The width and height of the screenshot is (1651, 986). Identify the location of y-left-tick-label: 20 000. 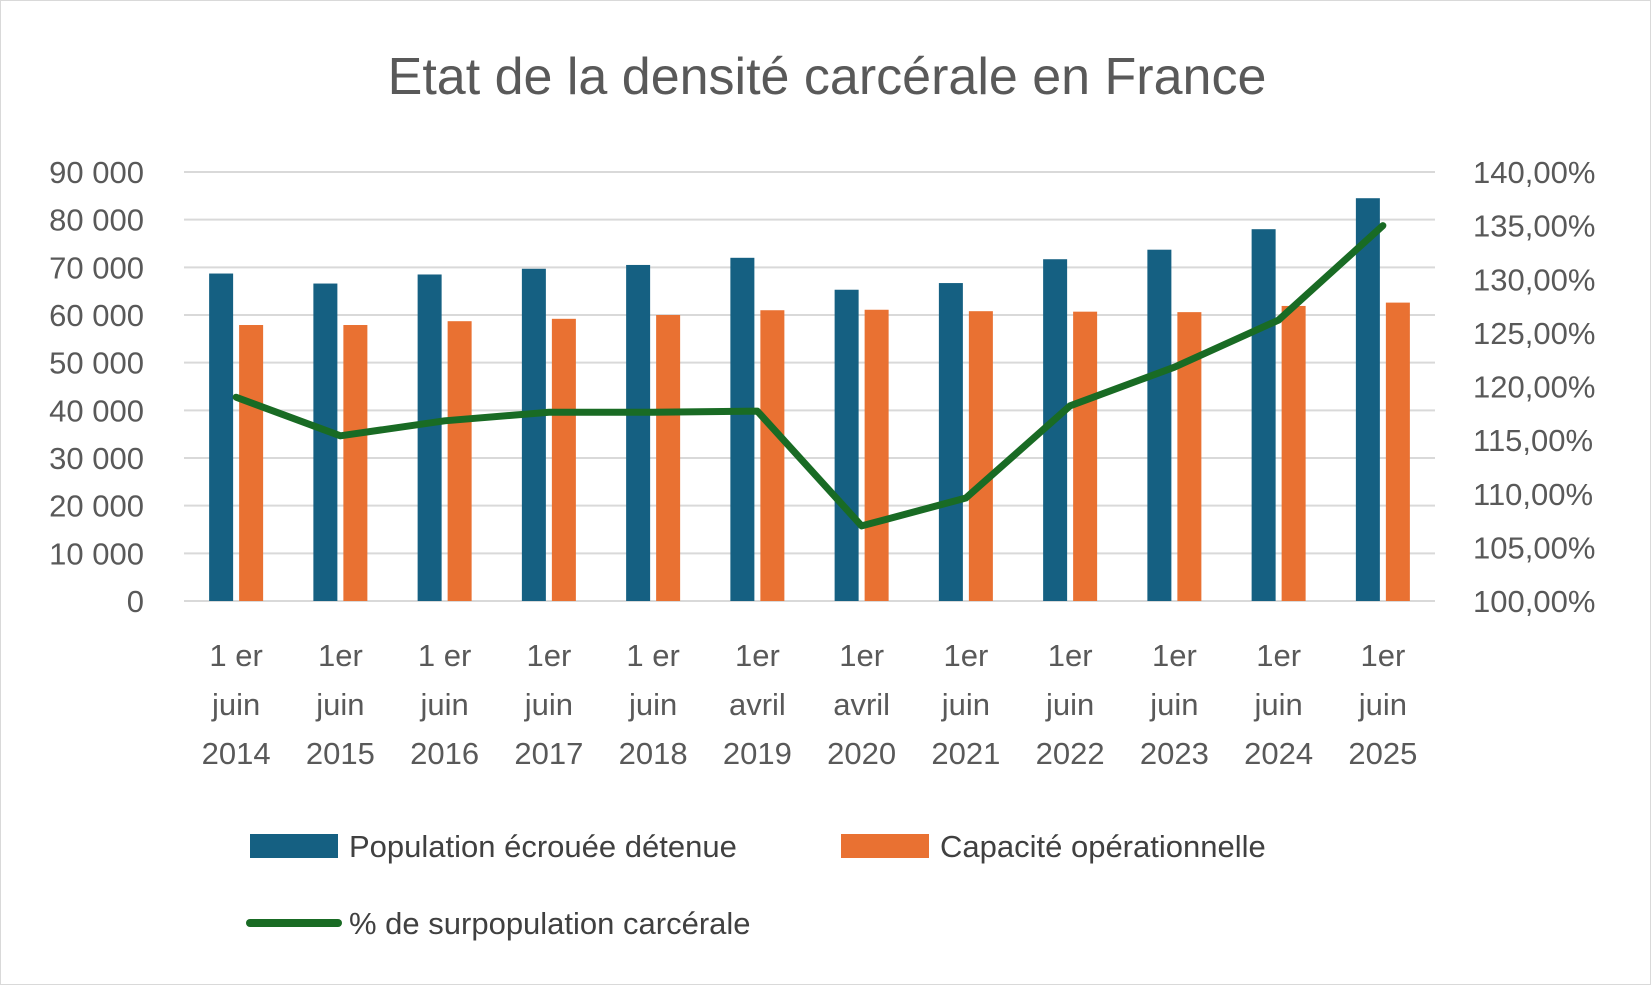
(96, 506).